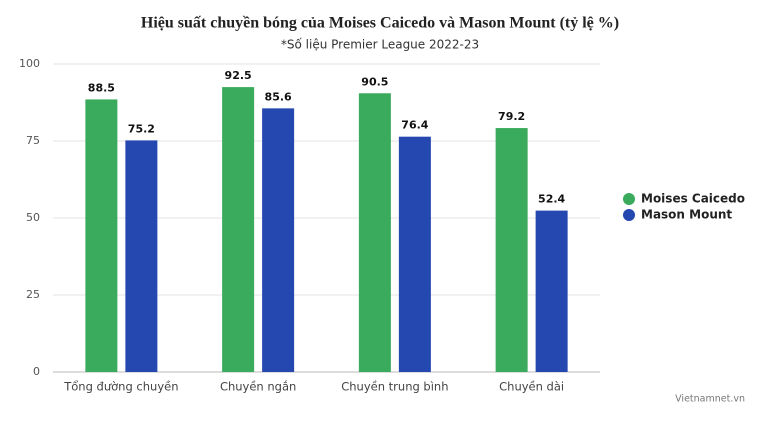 This screenshot has height=427, width=760. What do you see at coordinates (33, 140) in the screenshot?
I see `y-tick-label: 75` at bounding box center [33, 140].